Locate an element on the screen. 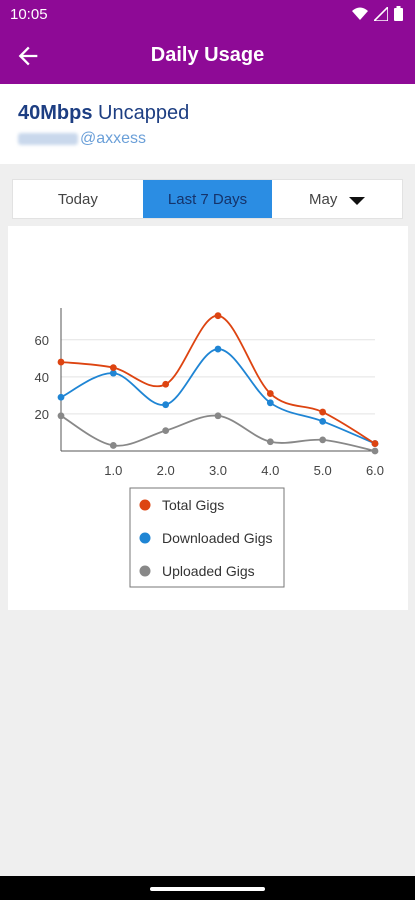  app-bar: Daily Usage is located at coordinates (207, 56).